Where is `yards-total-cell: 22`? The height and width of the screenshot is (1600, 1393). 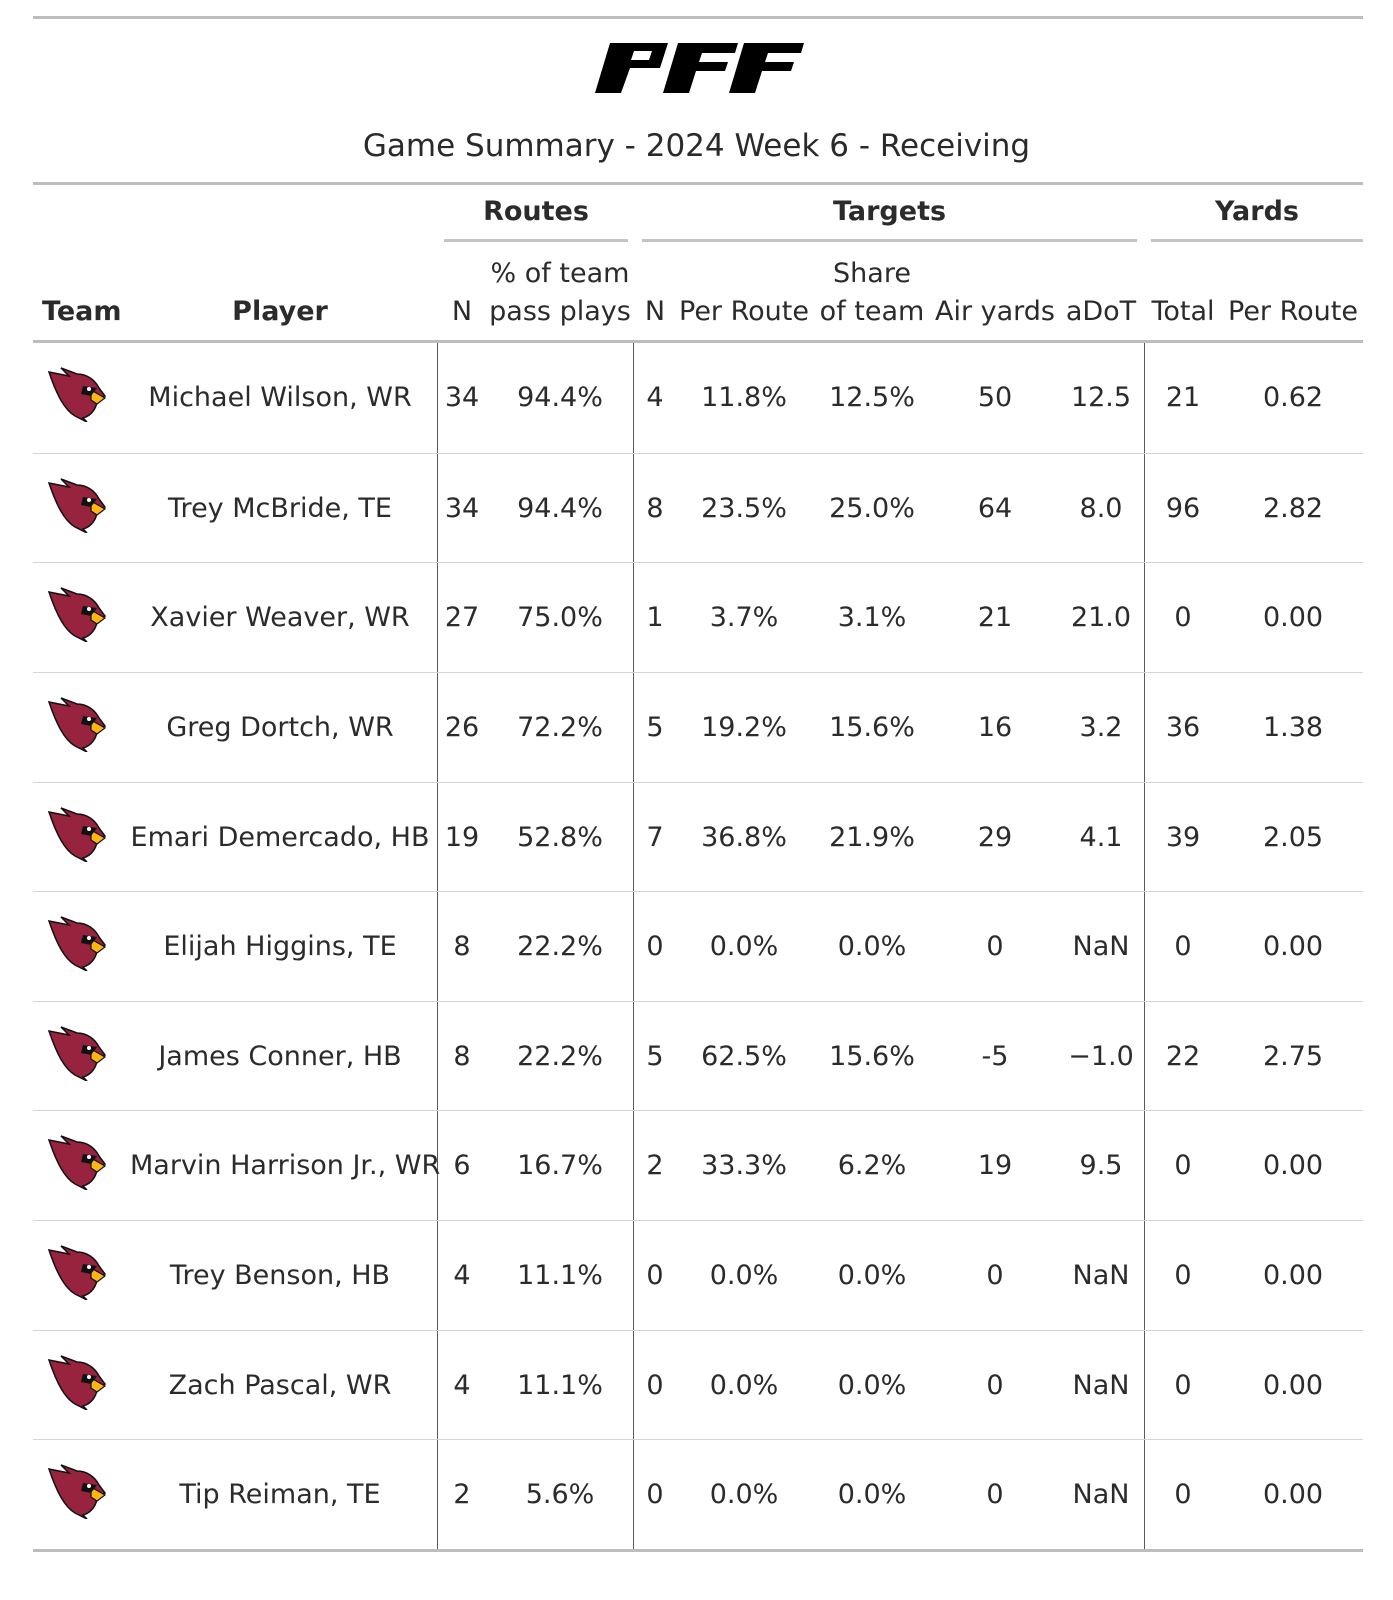 yards-total-cell: 22 is located at coordinates (1183, 1056).